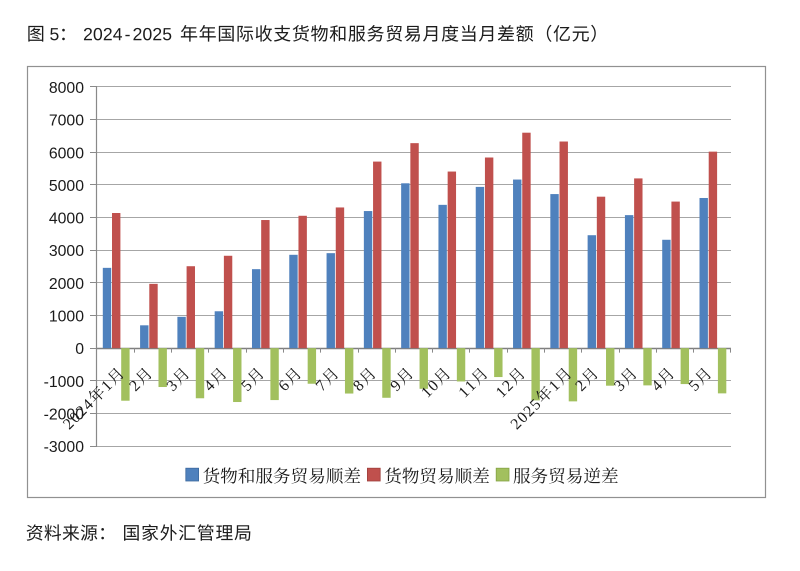 Image resolution: width=800 pixels, height=571 pixels. Describe the element at coordinates (66, 317) in the screenshot. I see `svg-text: 1000` at that location.